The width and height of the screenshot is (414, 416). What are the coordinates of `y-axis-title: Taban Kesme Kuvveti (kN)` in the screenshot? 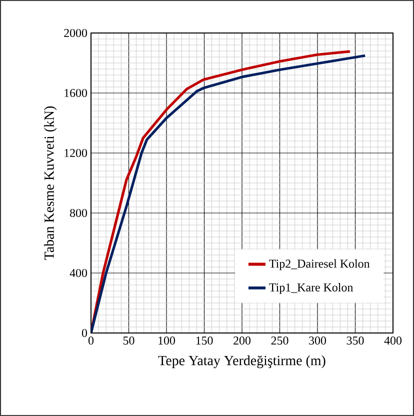 It's located at (50, 183).